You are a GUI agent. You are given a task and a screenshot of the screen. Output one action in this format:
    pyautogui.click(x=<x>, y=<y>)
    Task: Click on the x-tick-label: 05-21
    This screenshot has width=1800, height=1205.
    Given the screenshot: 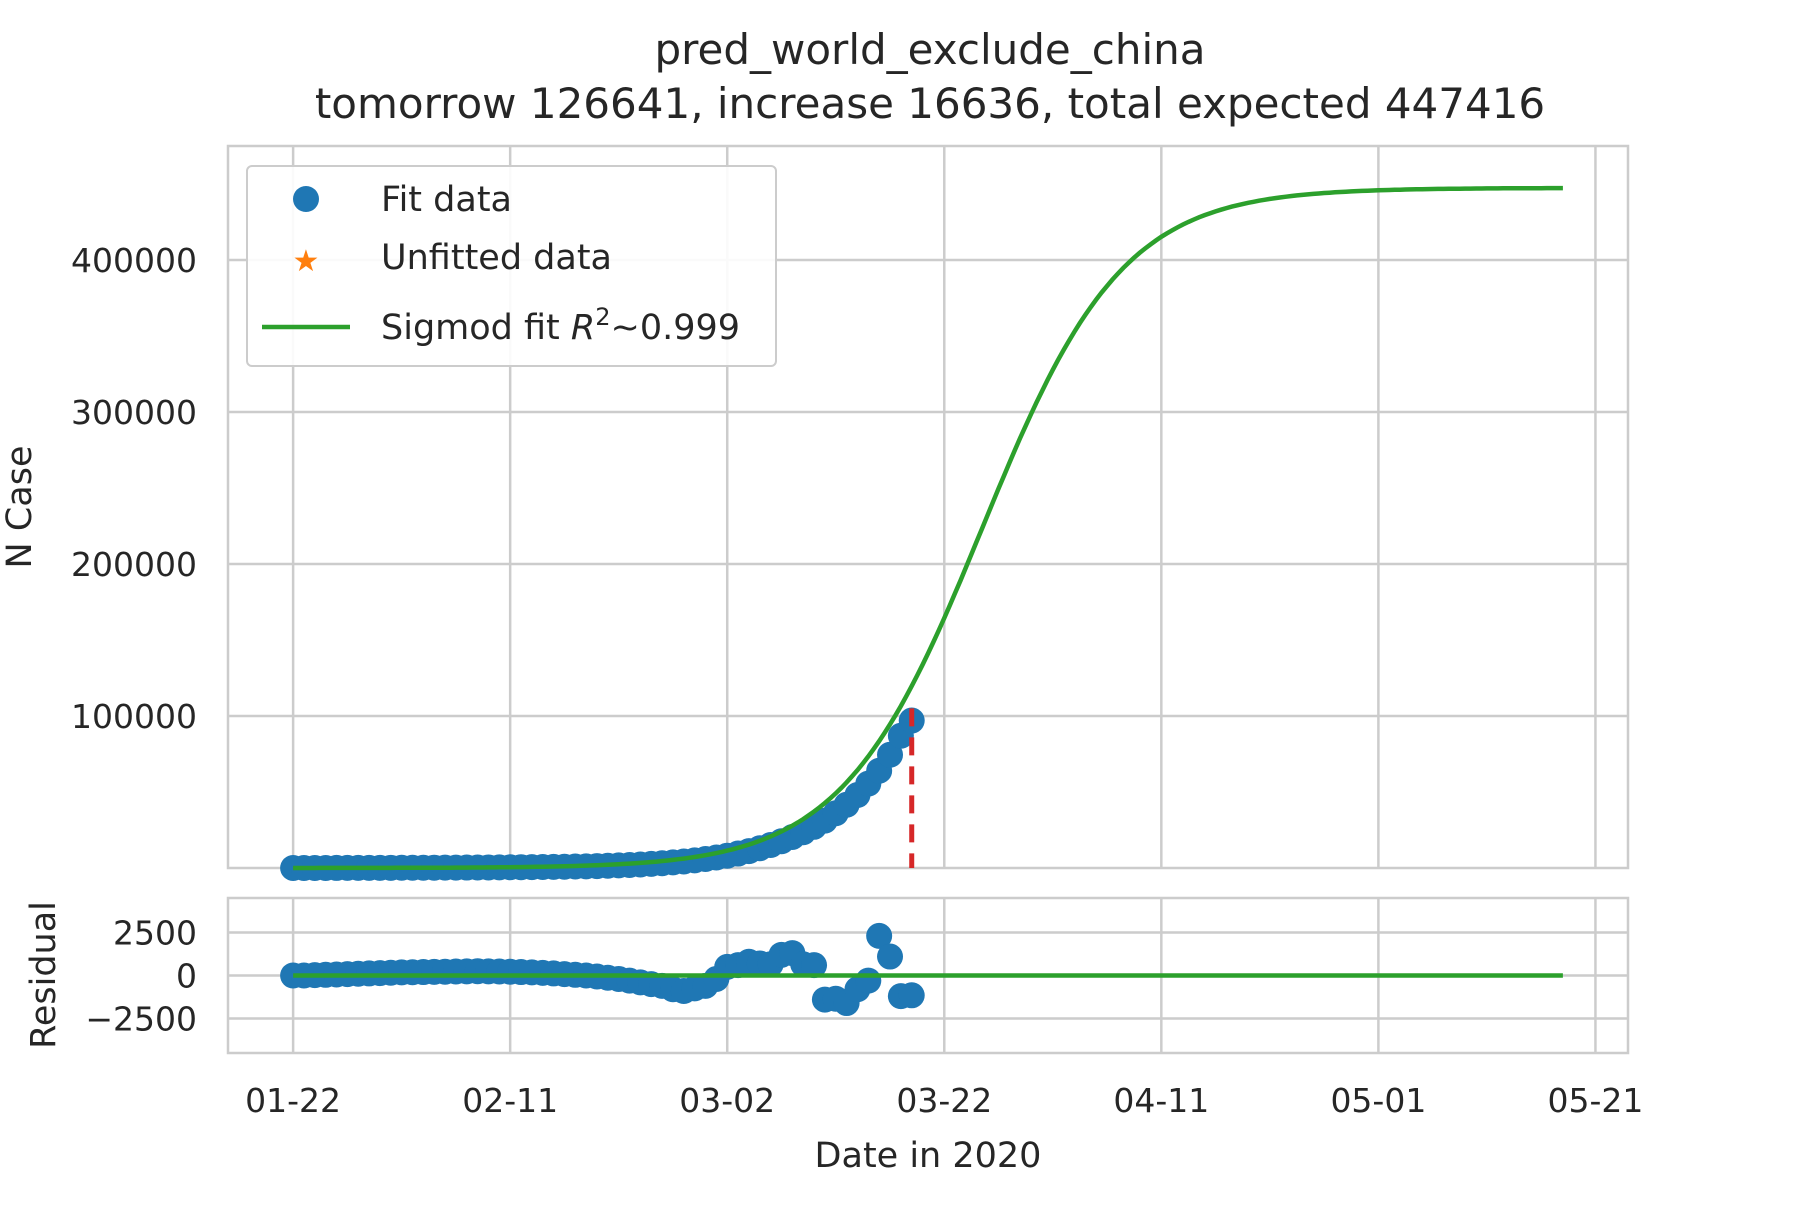 What is the action you would take?
    pyautogui.click(x=1595, y=1100)
    